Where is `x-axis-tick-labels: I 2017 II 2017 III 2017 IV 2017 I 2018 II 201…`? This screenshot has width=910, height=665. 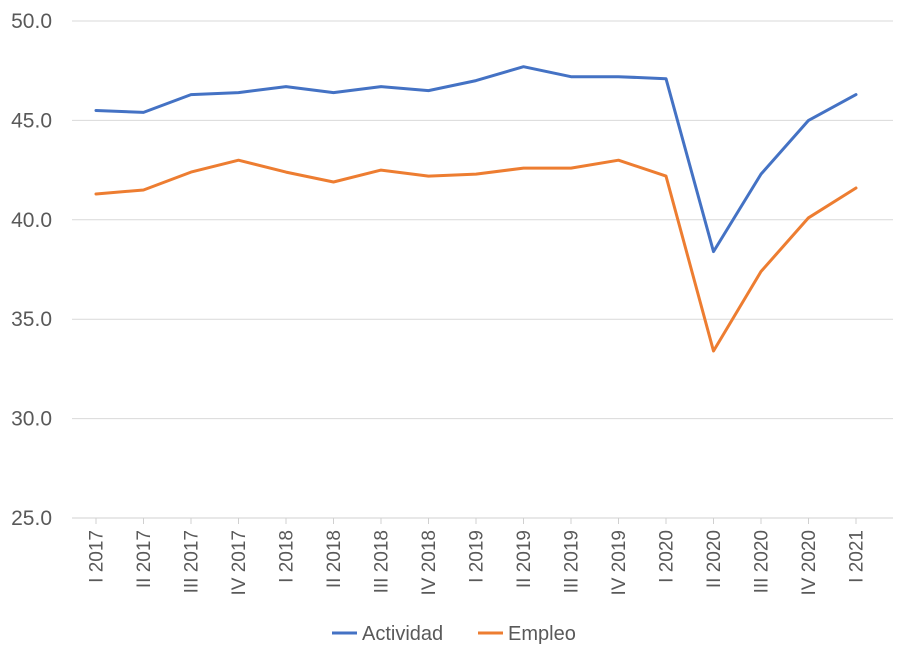 x-axis-tick-labels: I 2017 II 2017 III 2017 IV 2017 I 2018 II 201… is located at coordinates (477, 557).